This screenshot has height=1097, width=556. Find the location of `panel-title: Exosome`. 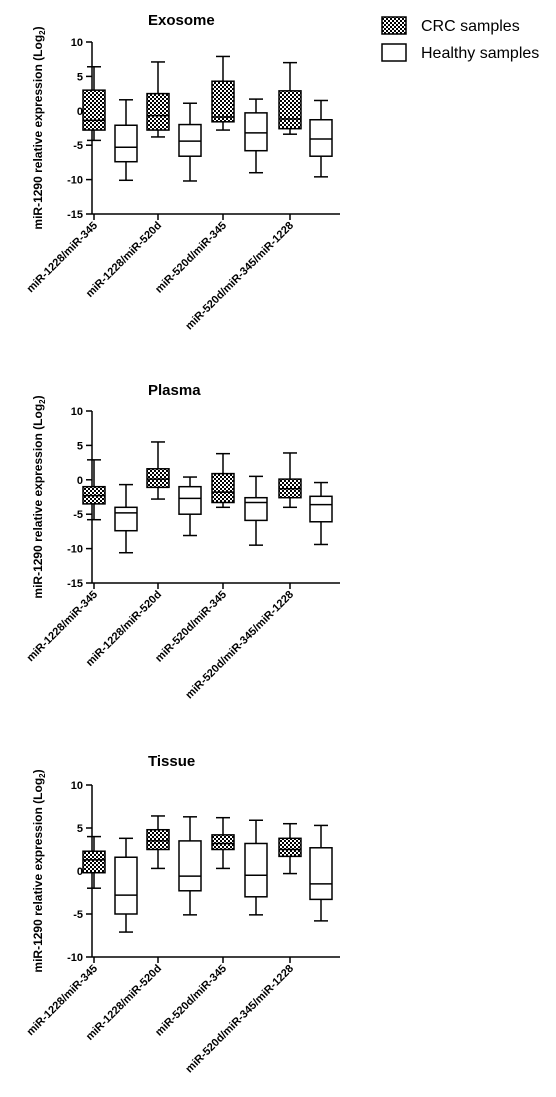

panel-title: Exosome is located at coordinates (181, 20).